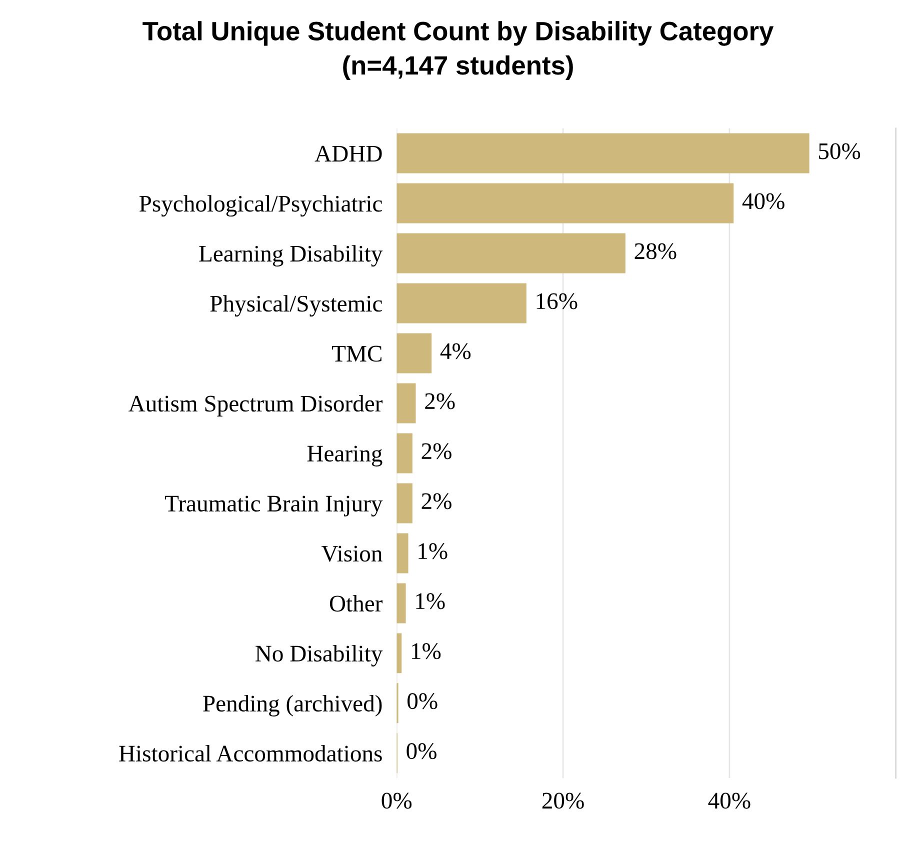 The height and width of the screenshot is (844, 916). Describe the element at coordinates (357, 354) in the screenshot. I see `y-tick-label: TMC` at that location.